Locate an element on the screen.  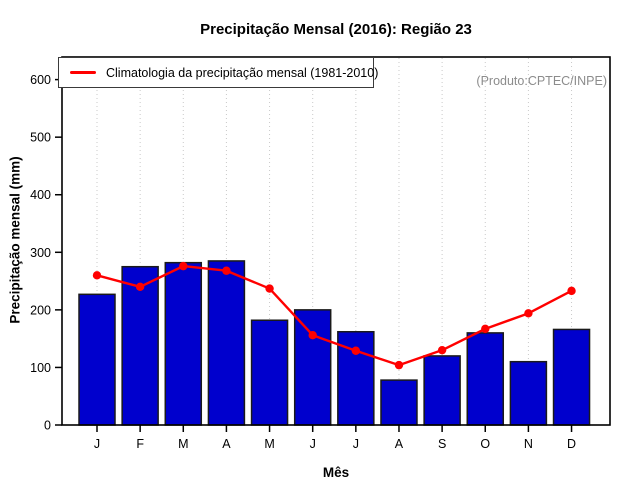
x-axis-title: Mês is located at coordinates (336, 472).